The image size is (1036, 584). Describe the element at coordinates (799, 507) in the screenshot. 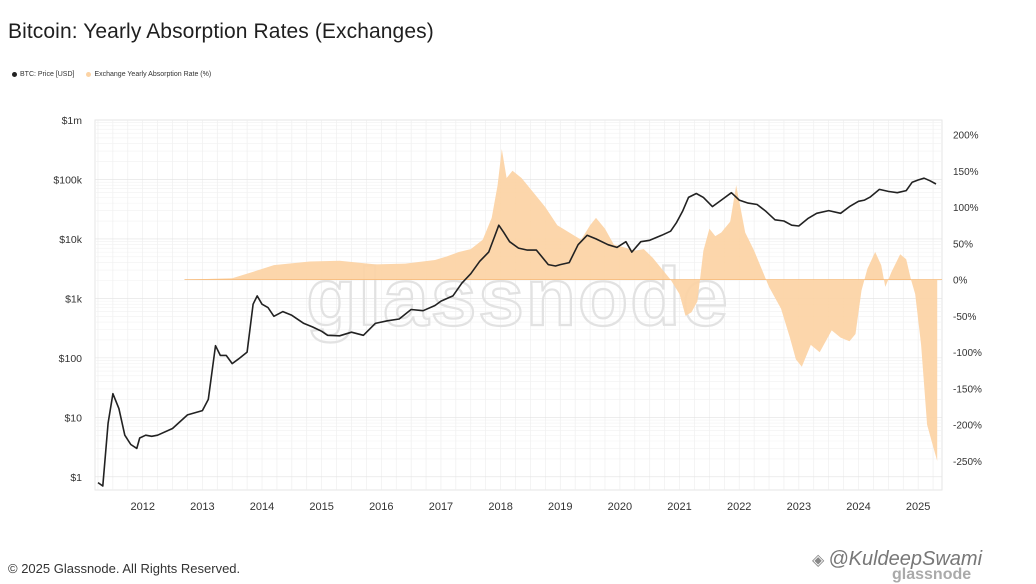

I see `x-tick-label: 2023` at that location.